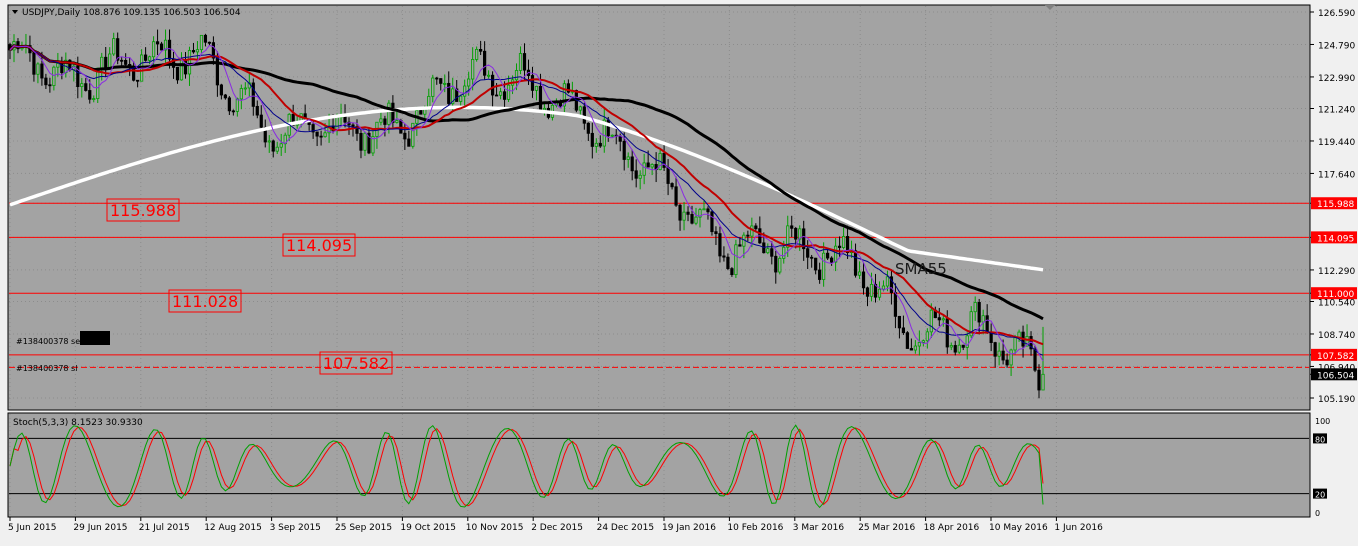 This screenshot has width=1358, height=546. Describe the element at coordinates (1336, 304) in the screenshot. I see `price-tick-label: 110.540` at that location.